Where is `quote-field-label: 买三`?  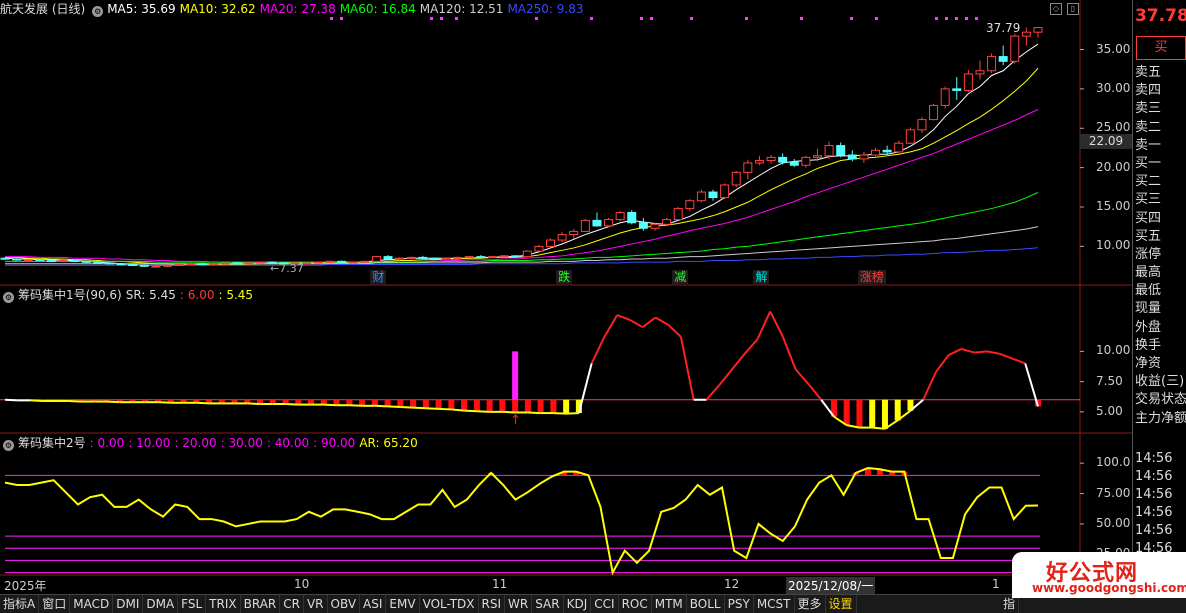
quote-field-label: 买三 is located at coordinates (1148, 200).